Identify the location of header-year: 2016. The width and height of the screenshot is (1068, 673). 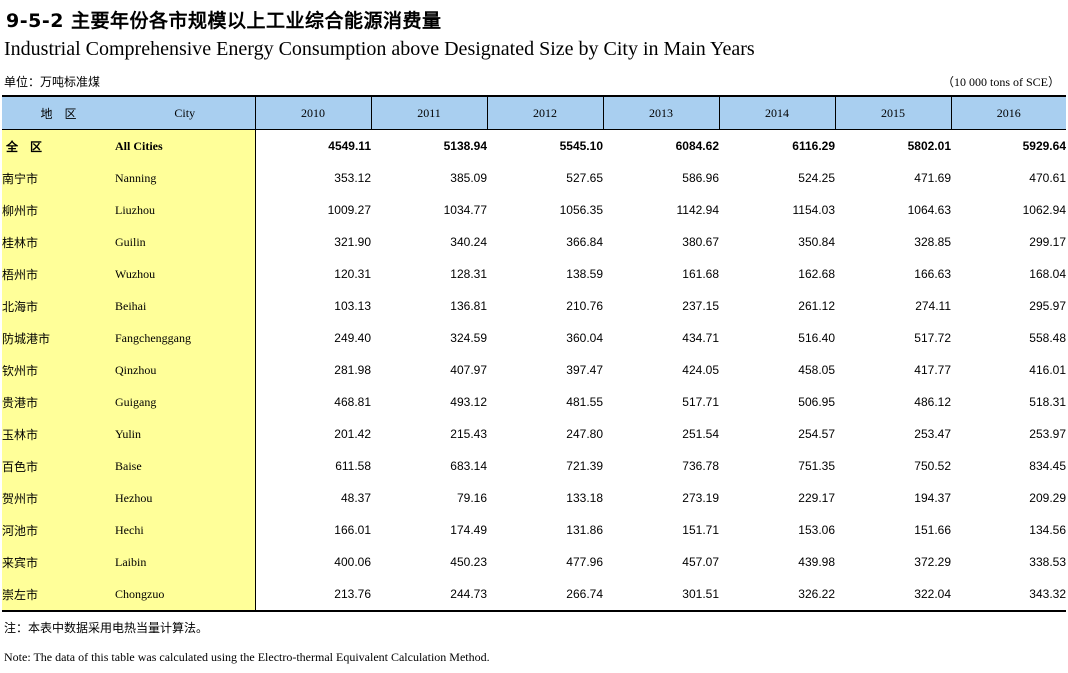
(1008, 113).